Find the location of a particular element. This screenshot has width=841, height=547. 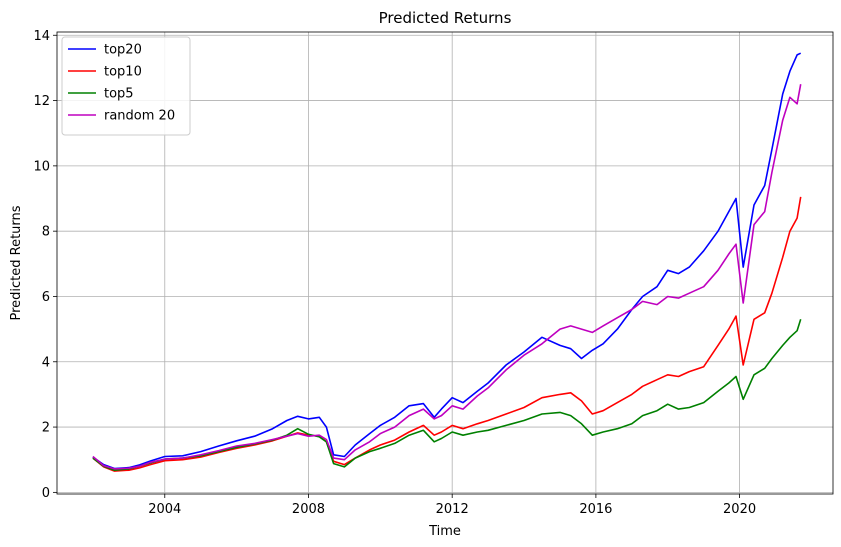

chart-title: Predicted Returns is located at coordinates (445, 18).